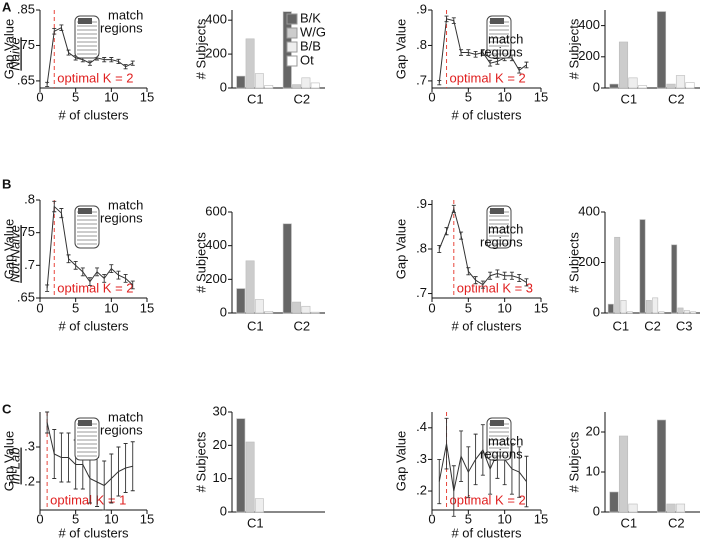  I want to click on y-tick-label: .4, so click(421, 426).